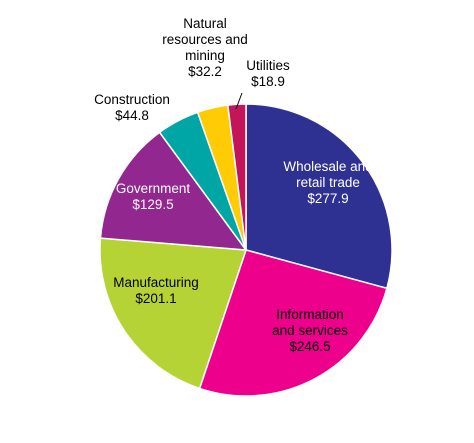 The width and height of the screenshot is (474, 443). Describe the element at coordinates (152, 204) in the screenshot. I see `slice-value-3: $129.5` at that location.